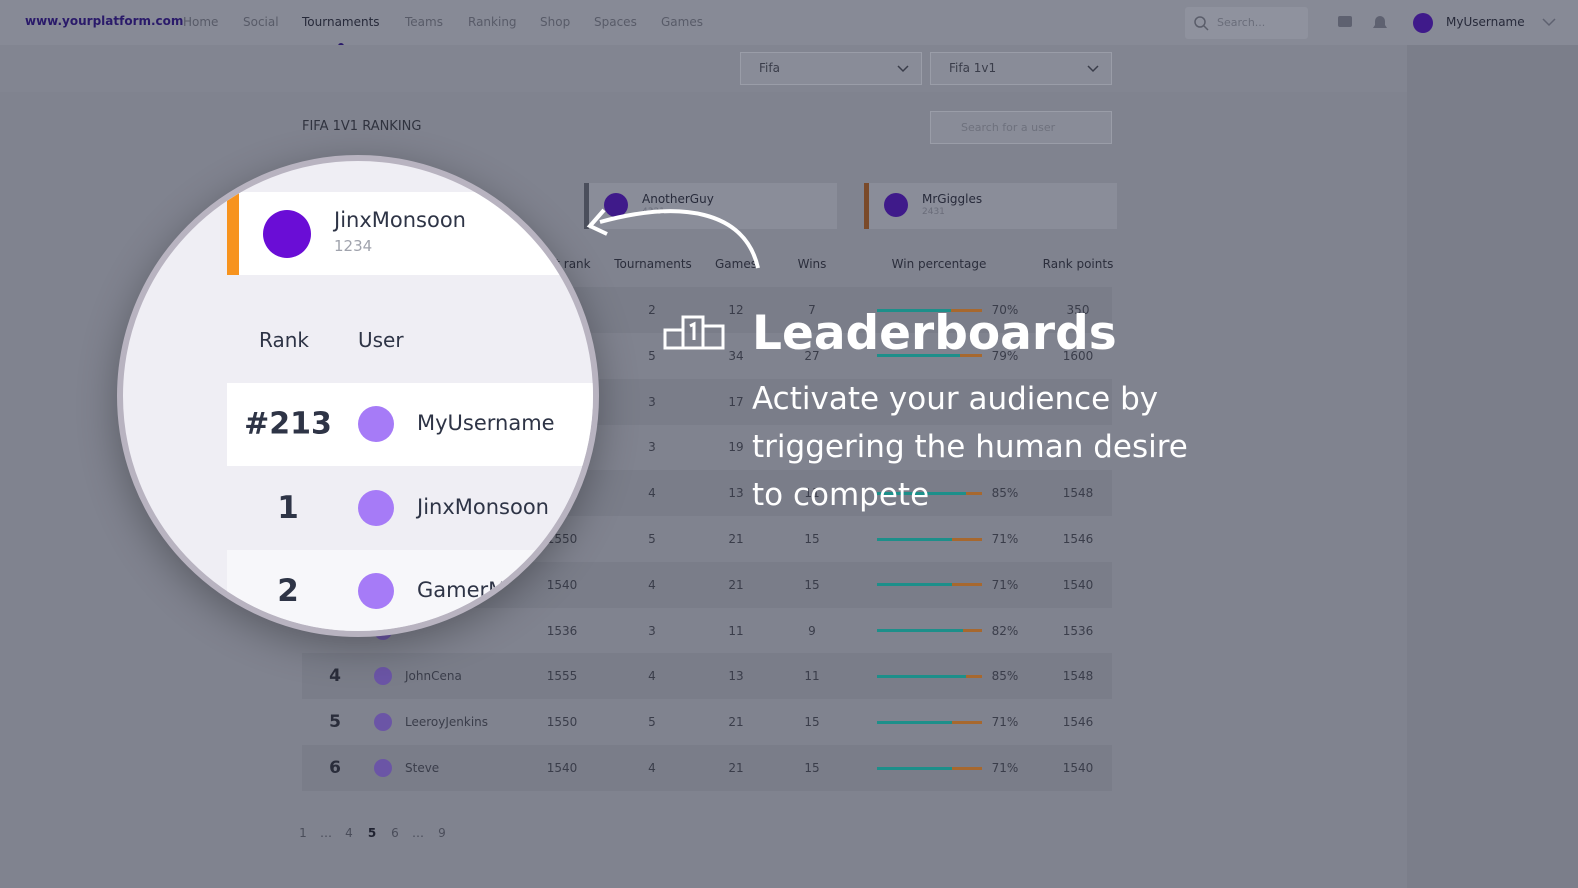 The image size is (1578, 888). I want to click on column-header: Tournaments, so click(653, 264).